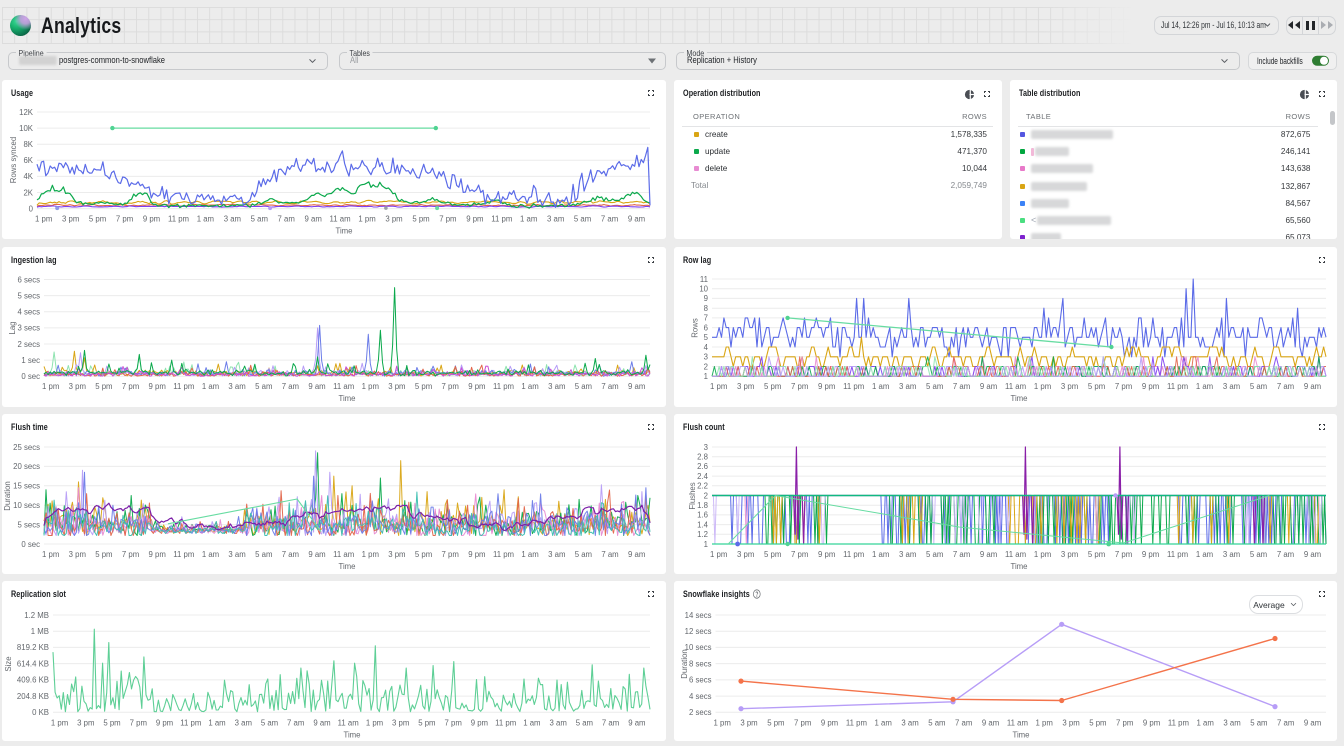 This screenshot has height=746, width=1344. I want to click on svg-text: 7, so click(706, 318).